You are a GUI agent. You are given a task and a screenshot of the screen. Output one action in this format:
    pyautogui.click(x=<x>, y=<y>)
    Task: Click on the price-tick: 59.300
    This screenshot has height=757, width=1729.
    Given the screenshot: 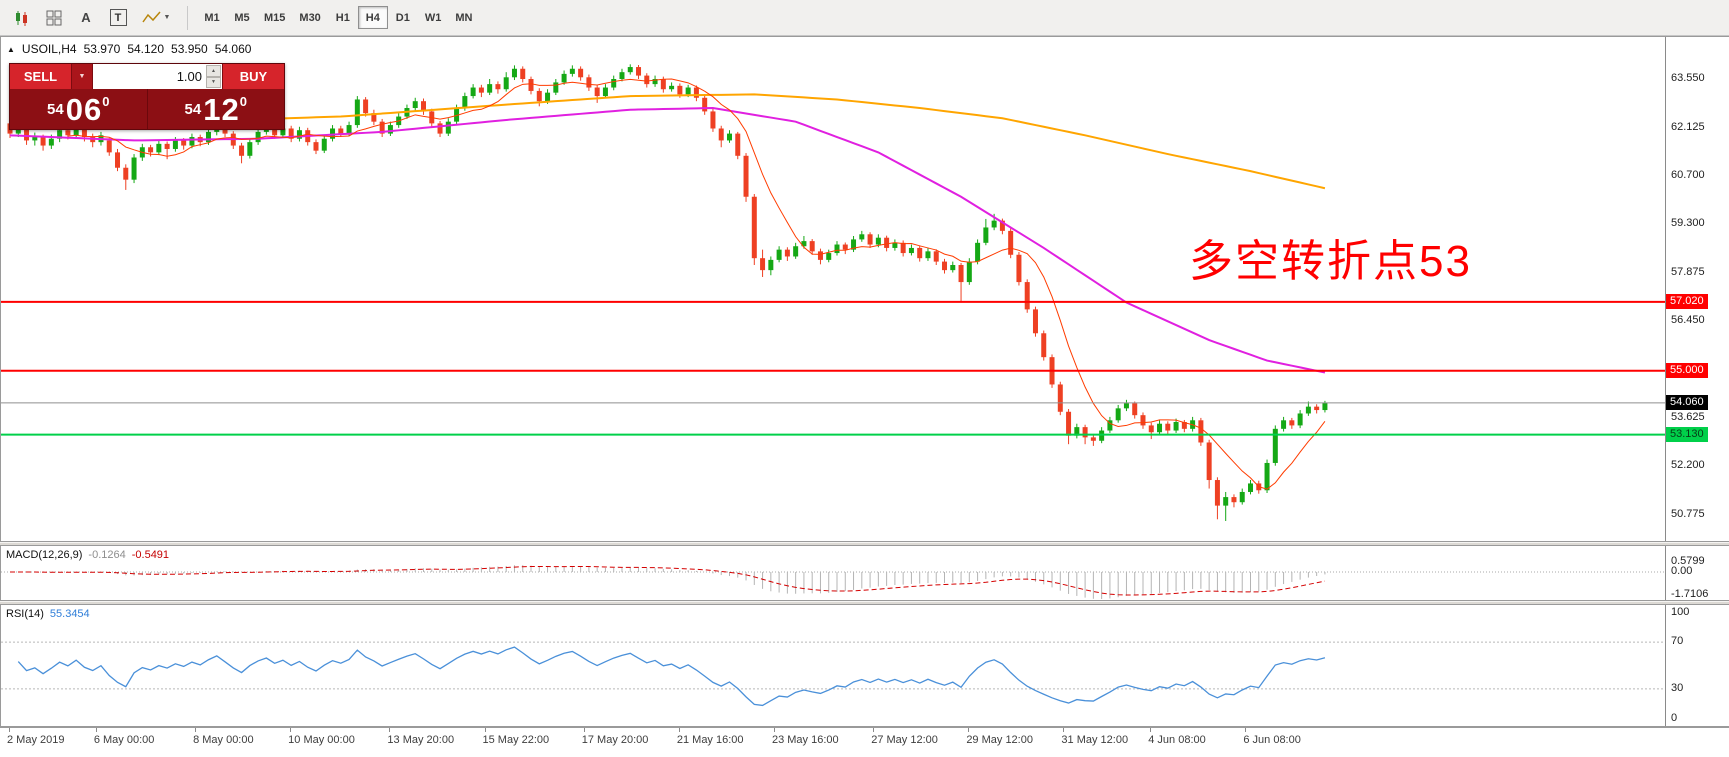 What is the action you would take?
    pyautogui.click(x=1688, y=223)
    